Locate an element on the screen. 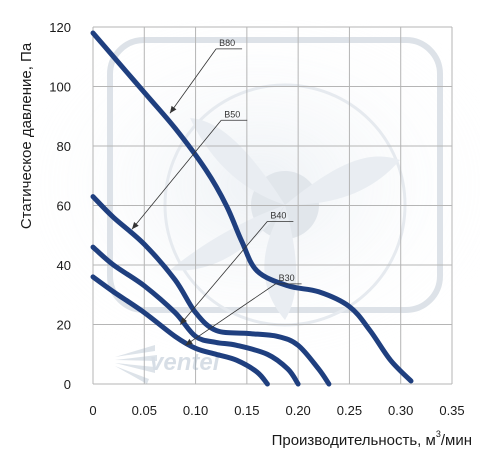 The image size is (503, 457). y-tick-label: 0 is located at coordinates (67, 384).